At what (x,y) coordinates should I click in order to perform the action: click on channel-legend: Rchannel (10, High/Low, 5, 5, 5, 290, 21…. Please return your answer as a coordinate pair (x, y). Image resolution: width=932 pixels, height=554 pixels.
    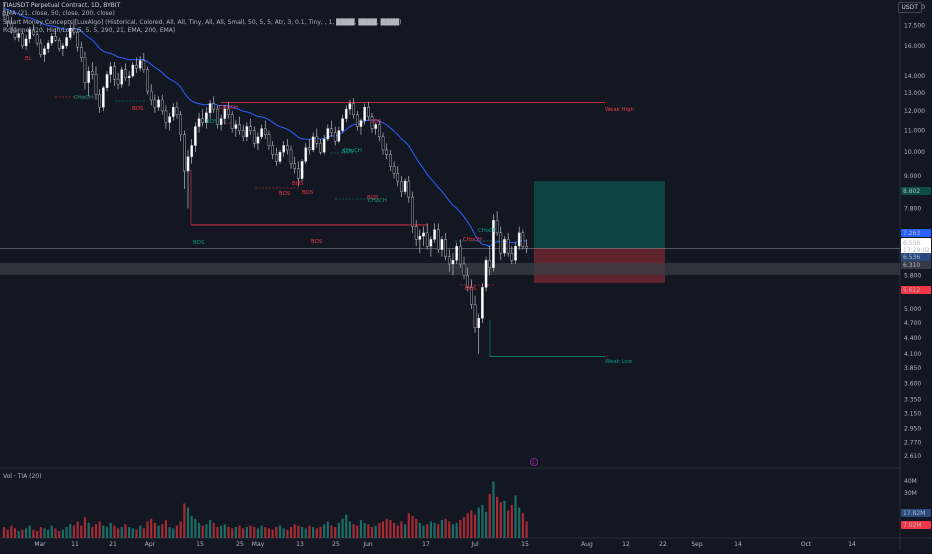
    Looking at the image, I should click on (89, 30).